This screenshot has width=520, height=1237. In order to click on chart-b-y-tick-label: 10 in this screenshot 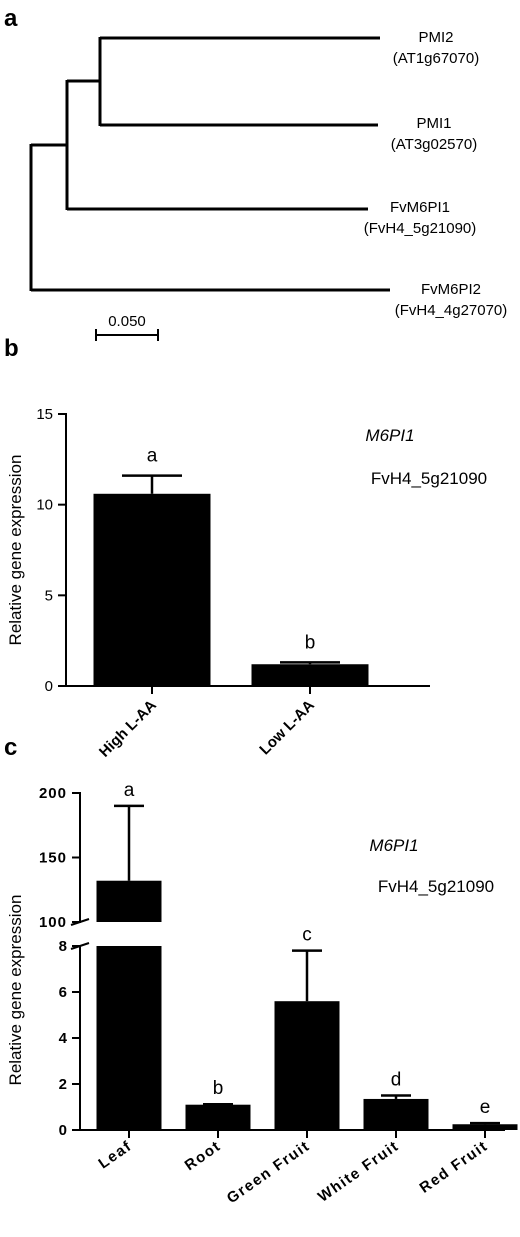, I will do `click(44, 505)`.